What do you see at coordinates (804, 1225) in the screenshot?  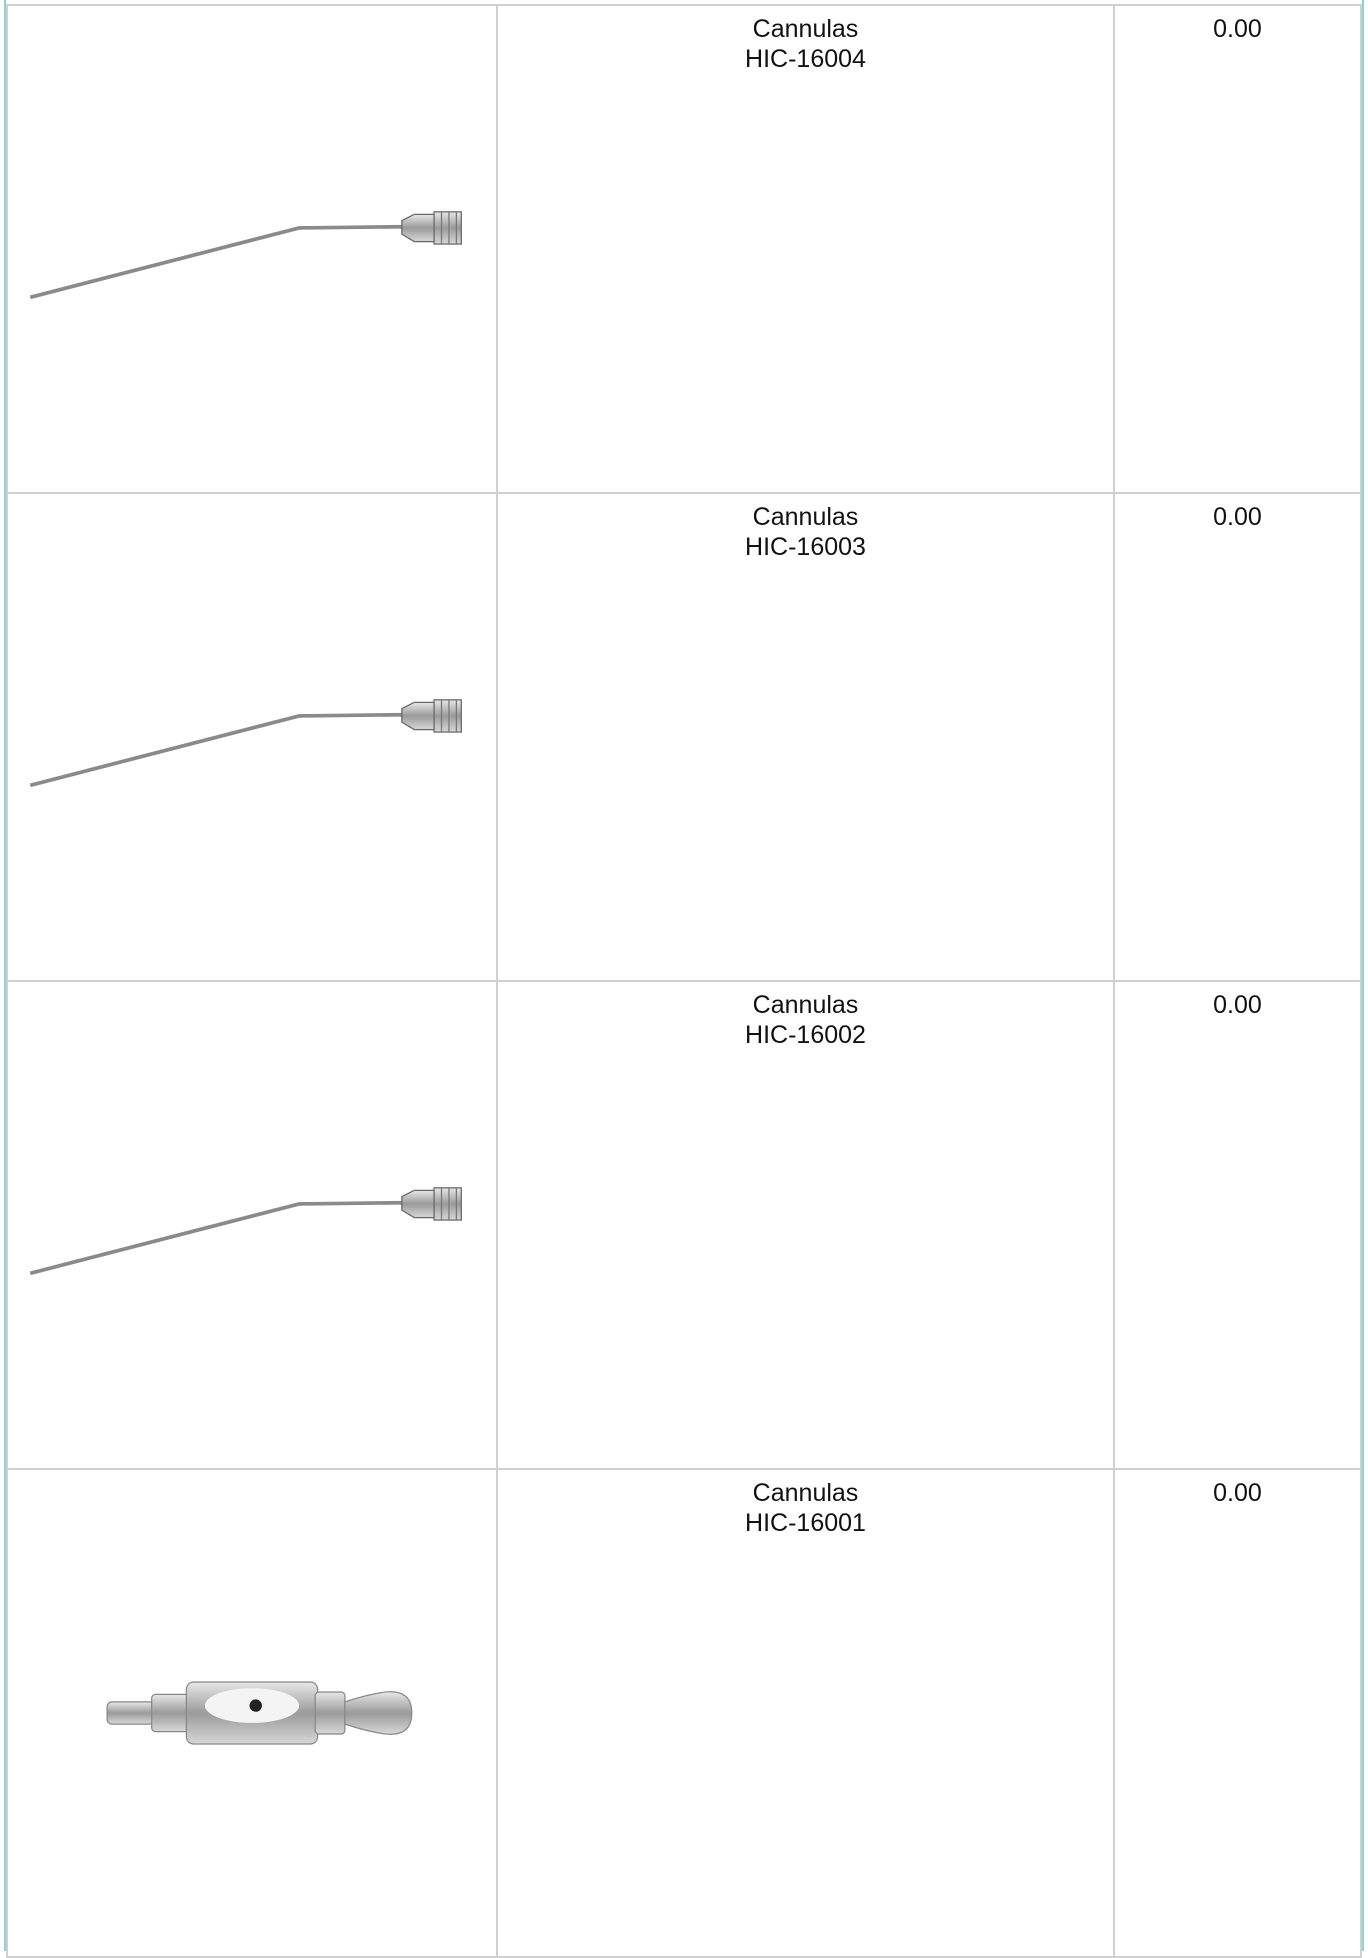 I see `product-cell: Cannulas HIC-16002` at bounding box center [804, 1225].